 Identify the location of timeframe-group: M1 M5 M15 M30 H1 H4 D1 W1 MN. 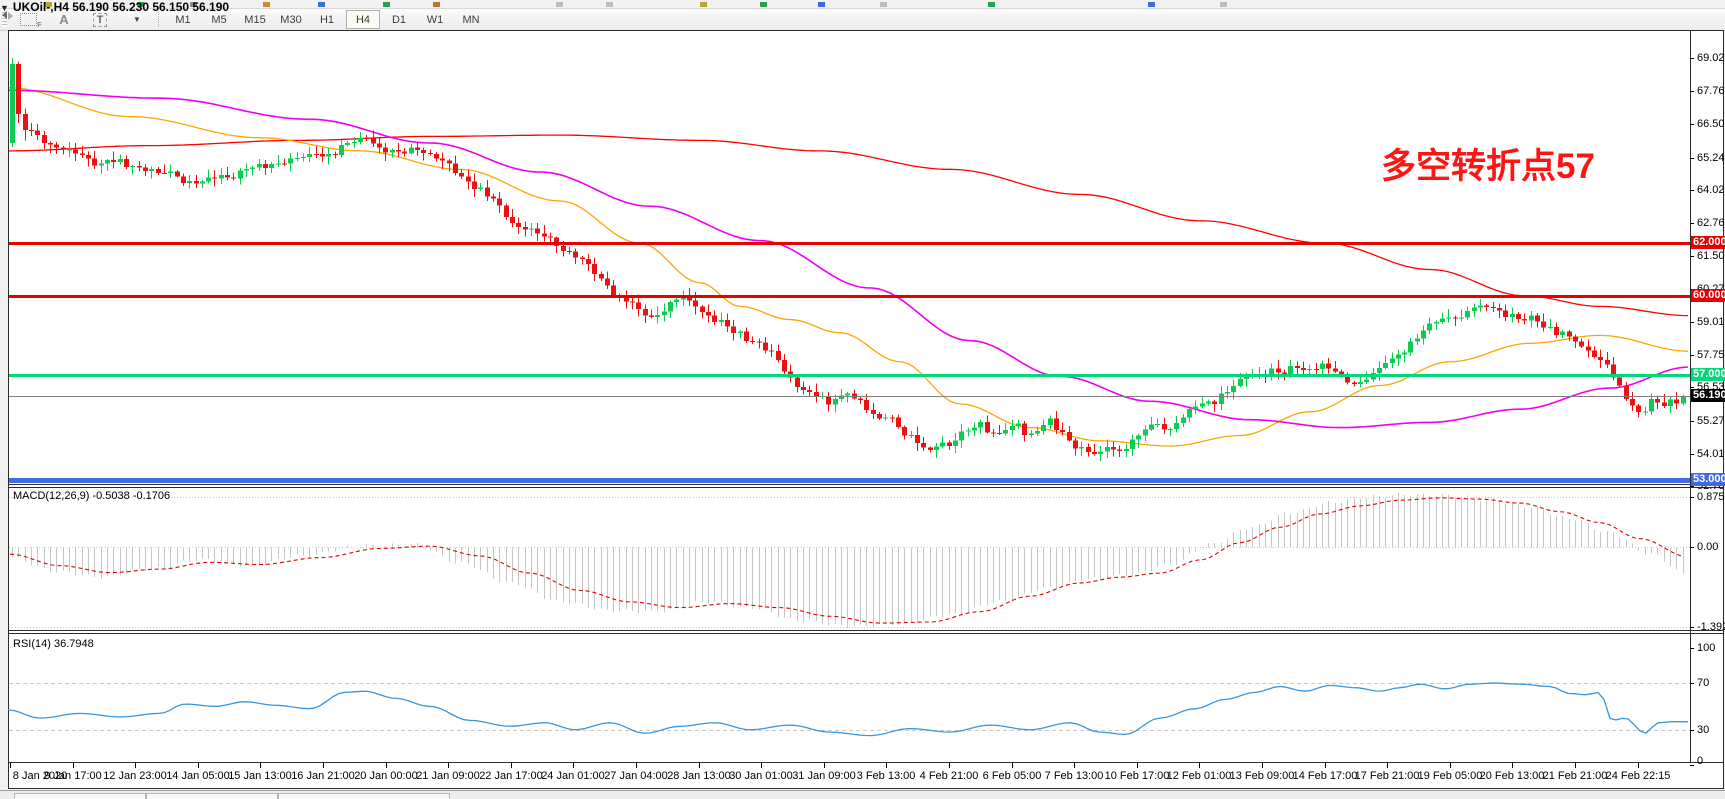
(327, 19).